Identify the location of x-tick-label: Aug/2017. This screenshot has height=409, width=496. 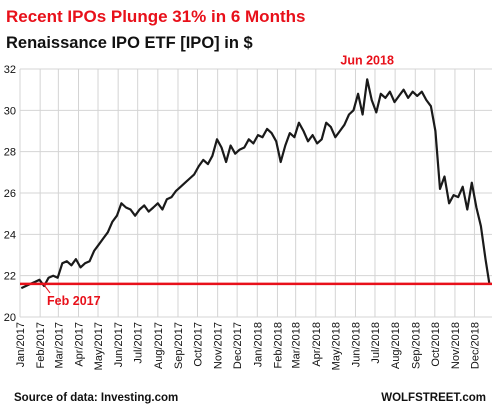
(159, 345).